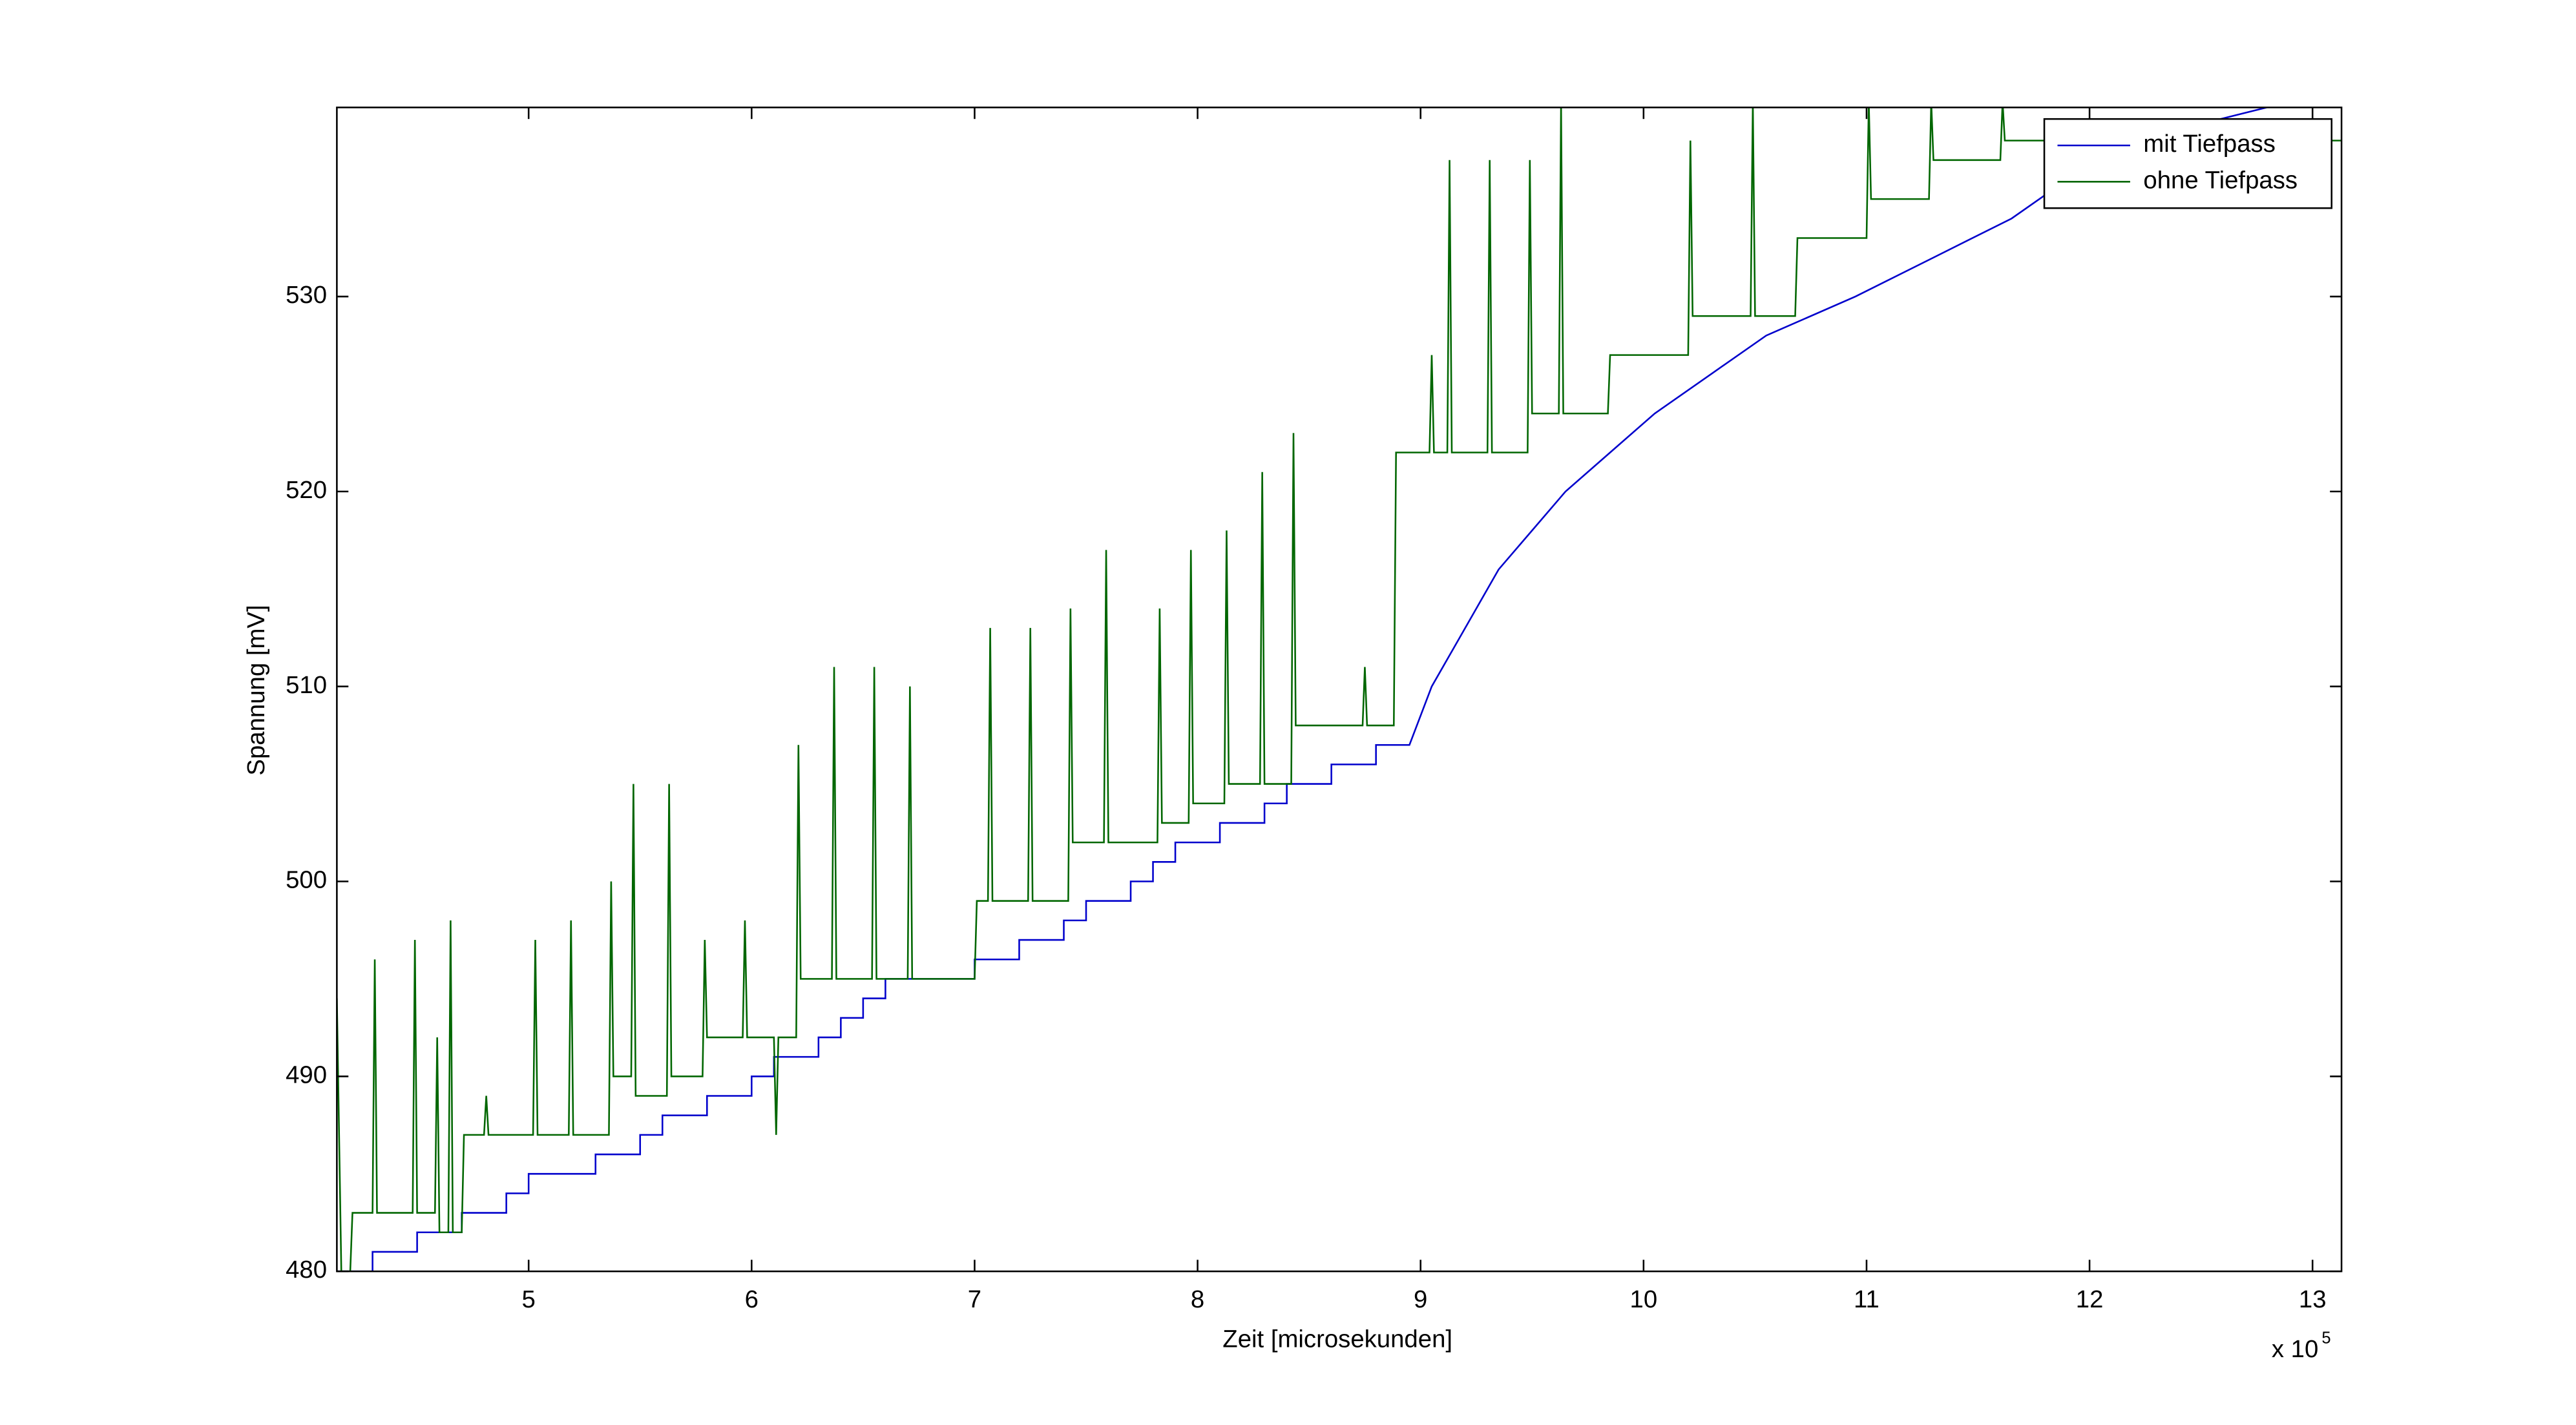  What do you see at coordinates (306, 685) in the screenshot?
I see `y-tick-label: 510` at bounding box center [306, 685].